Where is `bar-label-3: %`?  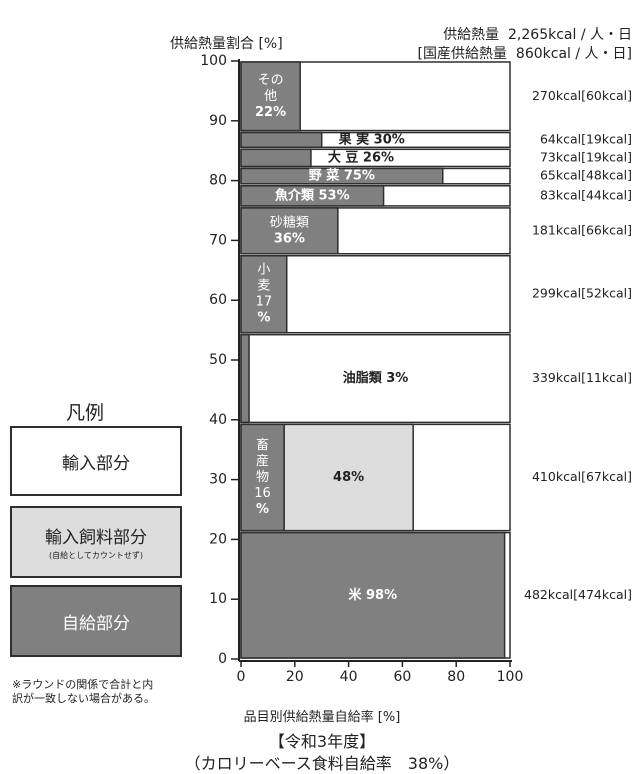 bar-label-3: % is located at coordinates (263, 318).